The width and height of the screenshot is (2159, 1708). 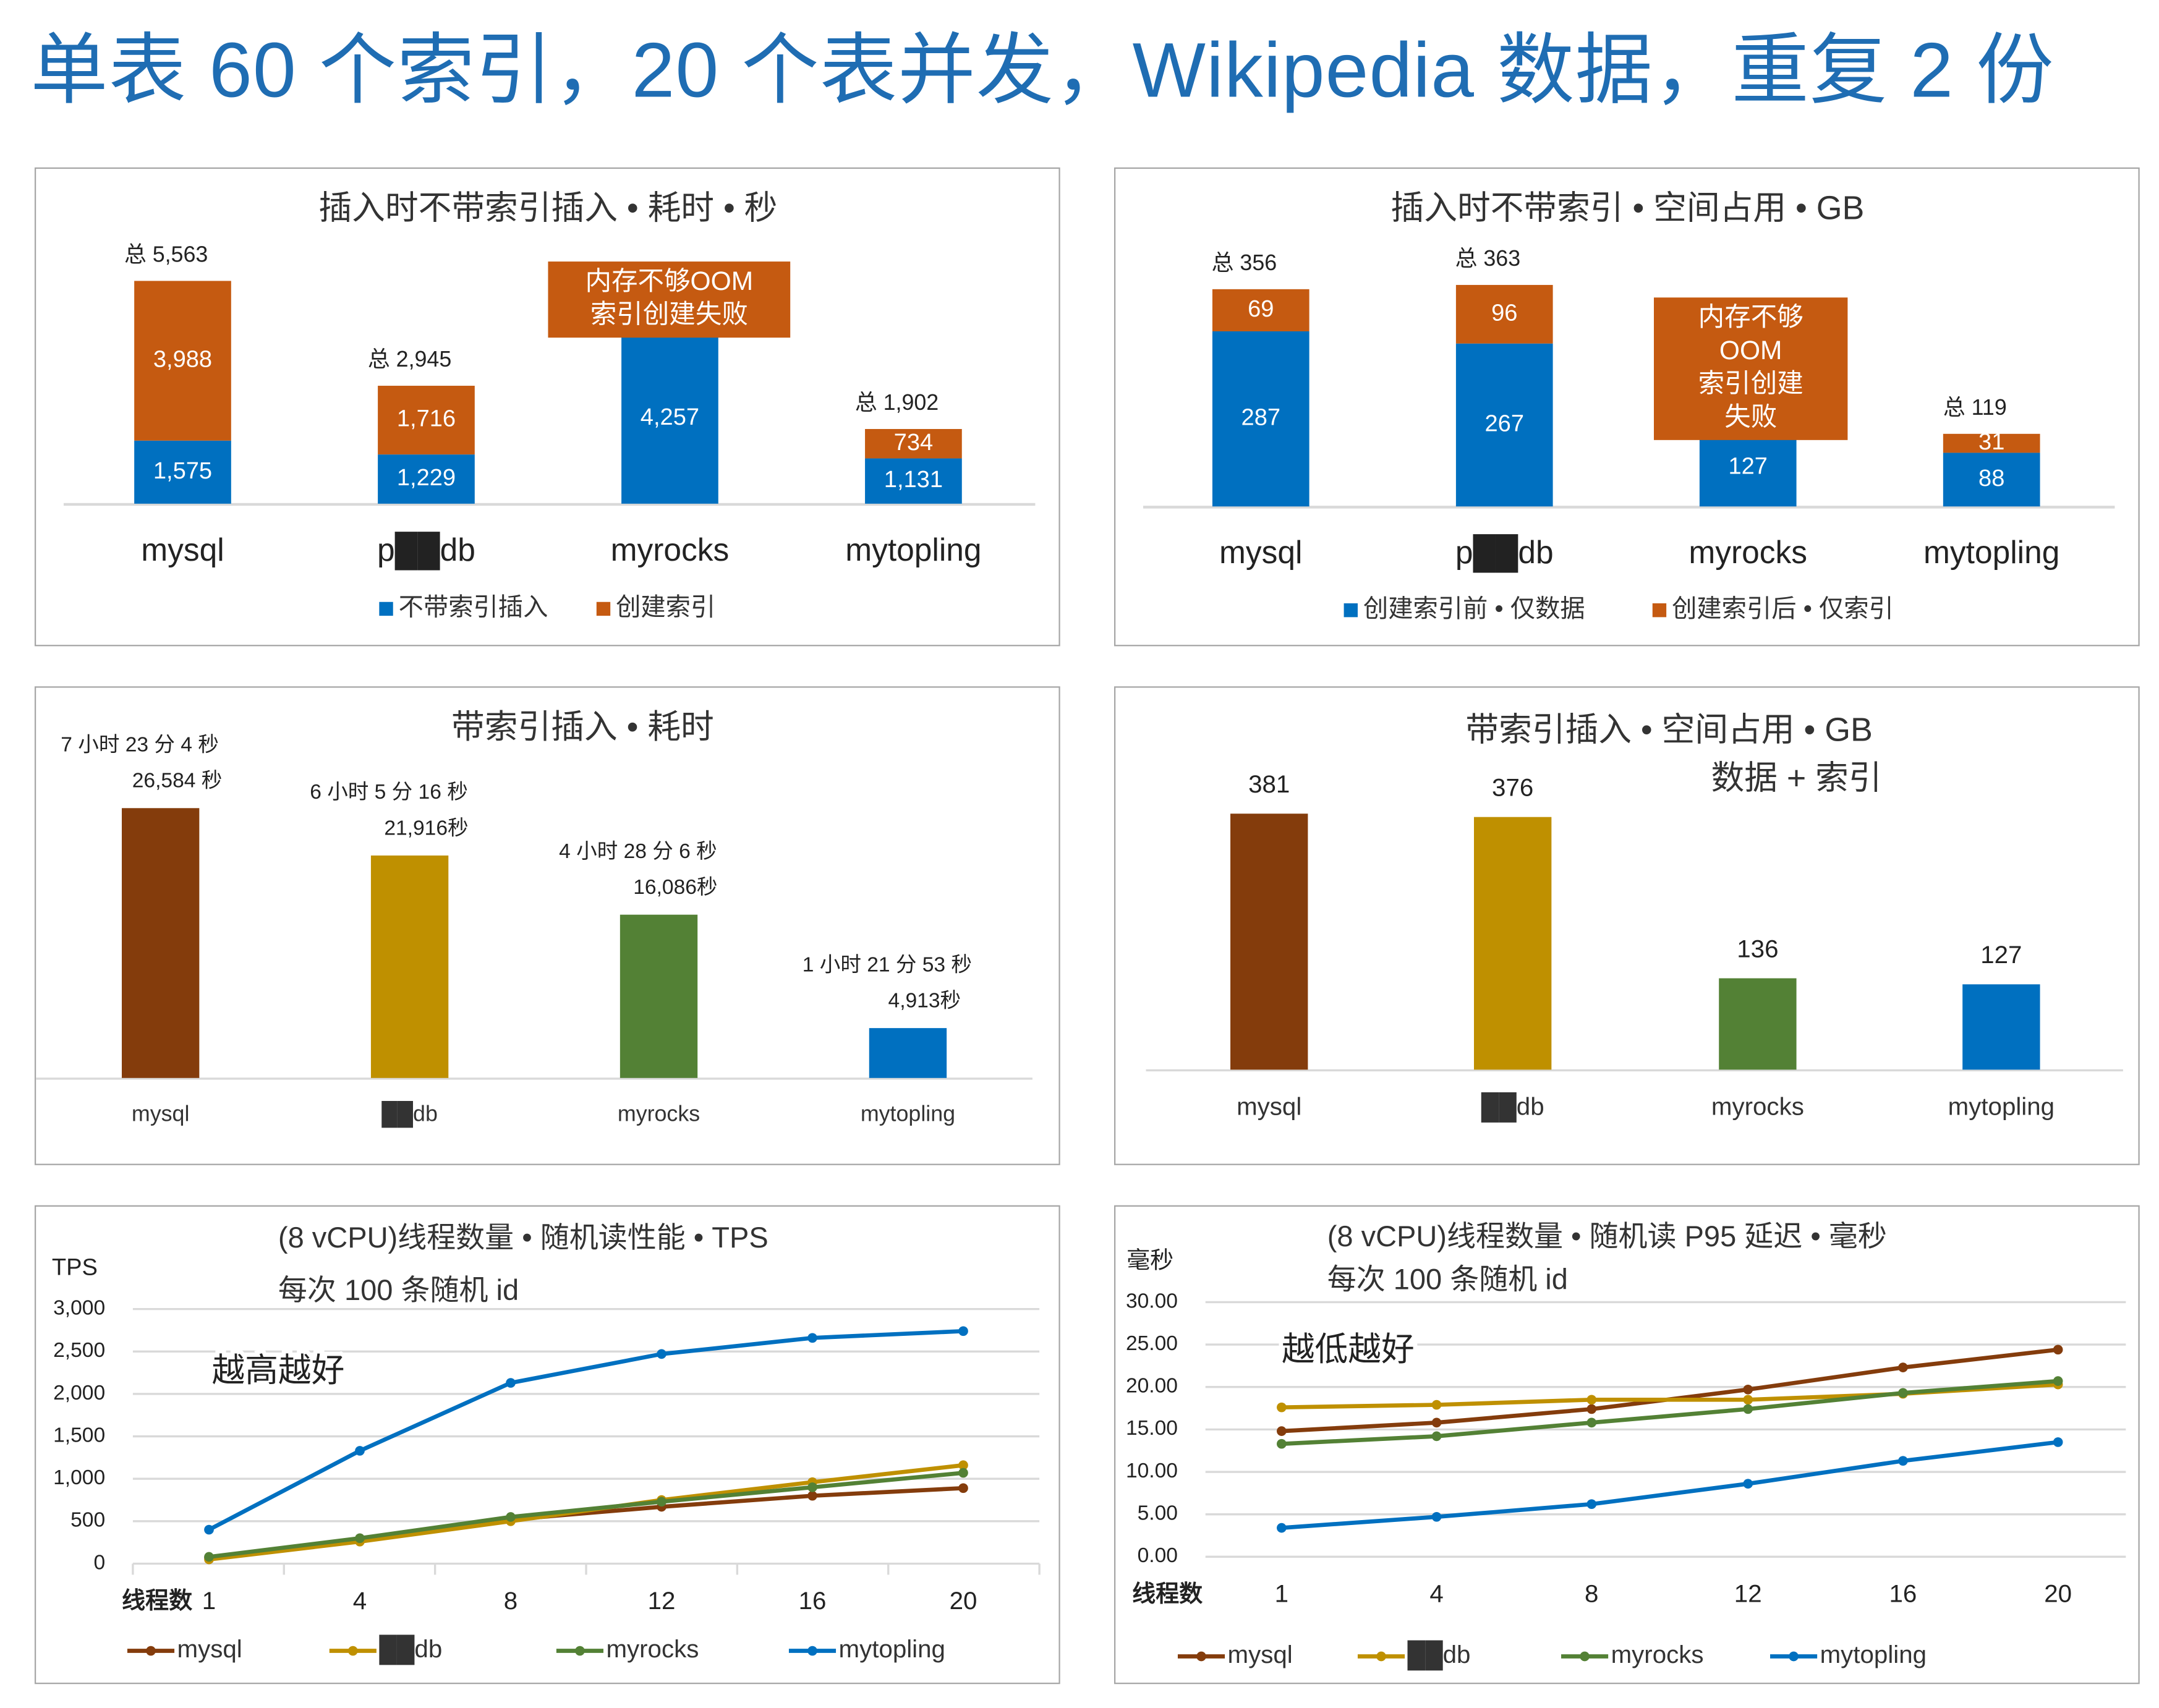 I want to click on seconds-label: 16,086秒, so click(x=675, y=887).